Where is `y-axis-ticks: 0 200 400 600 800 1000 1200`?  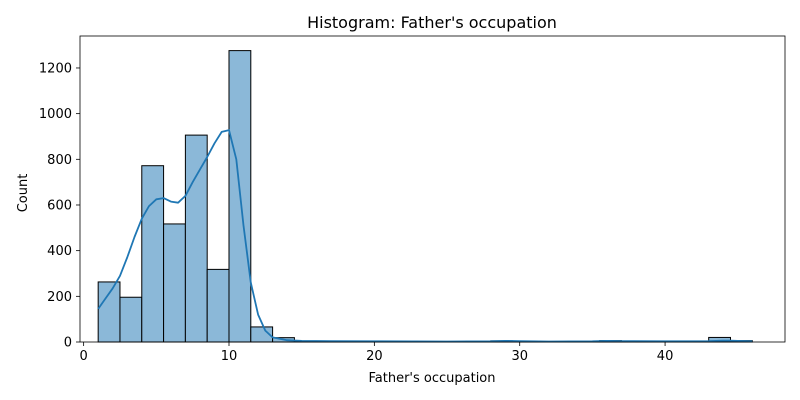
y-axis-ticks: 0 200 400 600 800 1000 1200 is located at coordinates (59, 206).